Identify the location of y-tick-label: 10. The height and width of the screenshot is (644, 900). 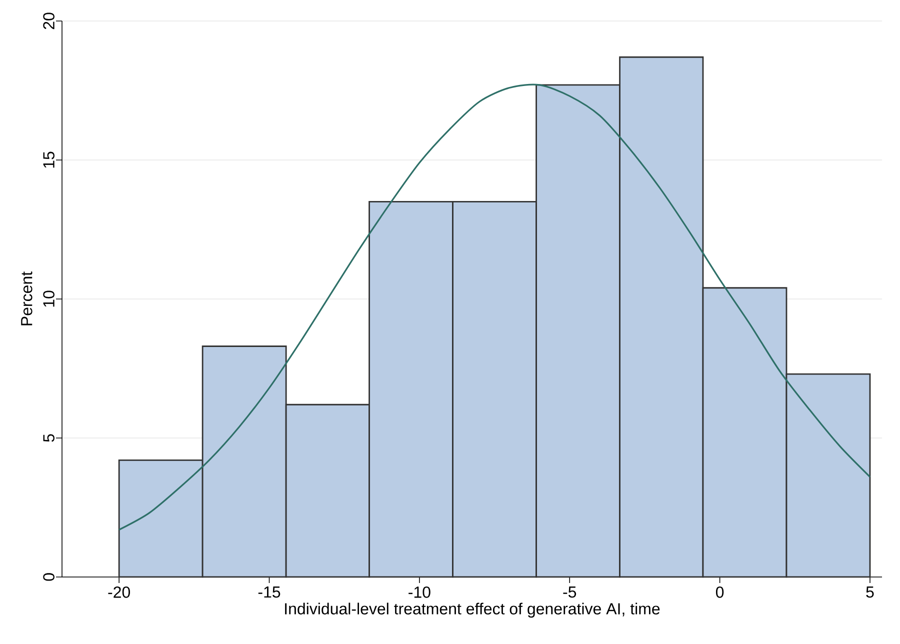
(48, 298).